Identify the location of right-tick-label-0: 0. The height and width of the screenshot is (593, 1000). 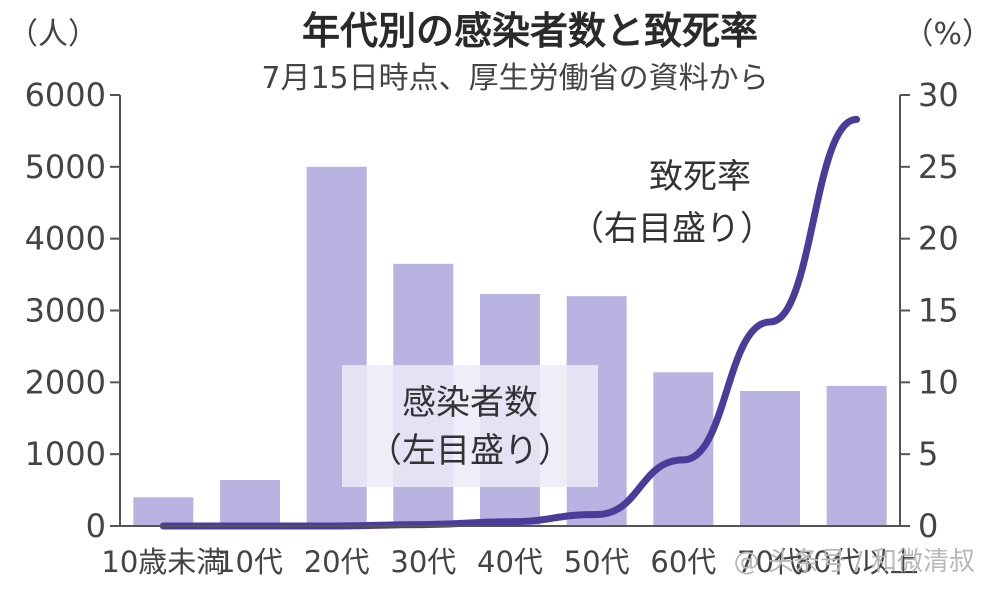
(928, 526).